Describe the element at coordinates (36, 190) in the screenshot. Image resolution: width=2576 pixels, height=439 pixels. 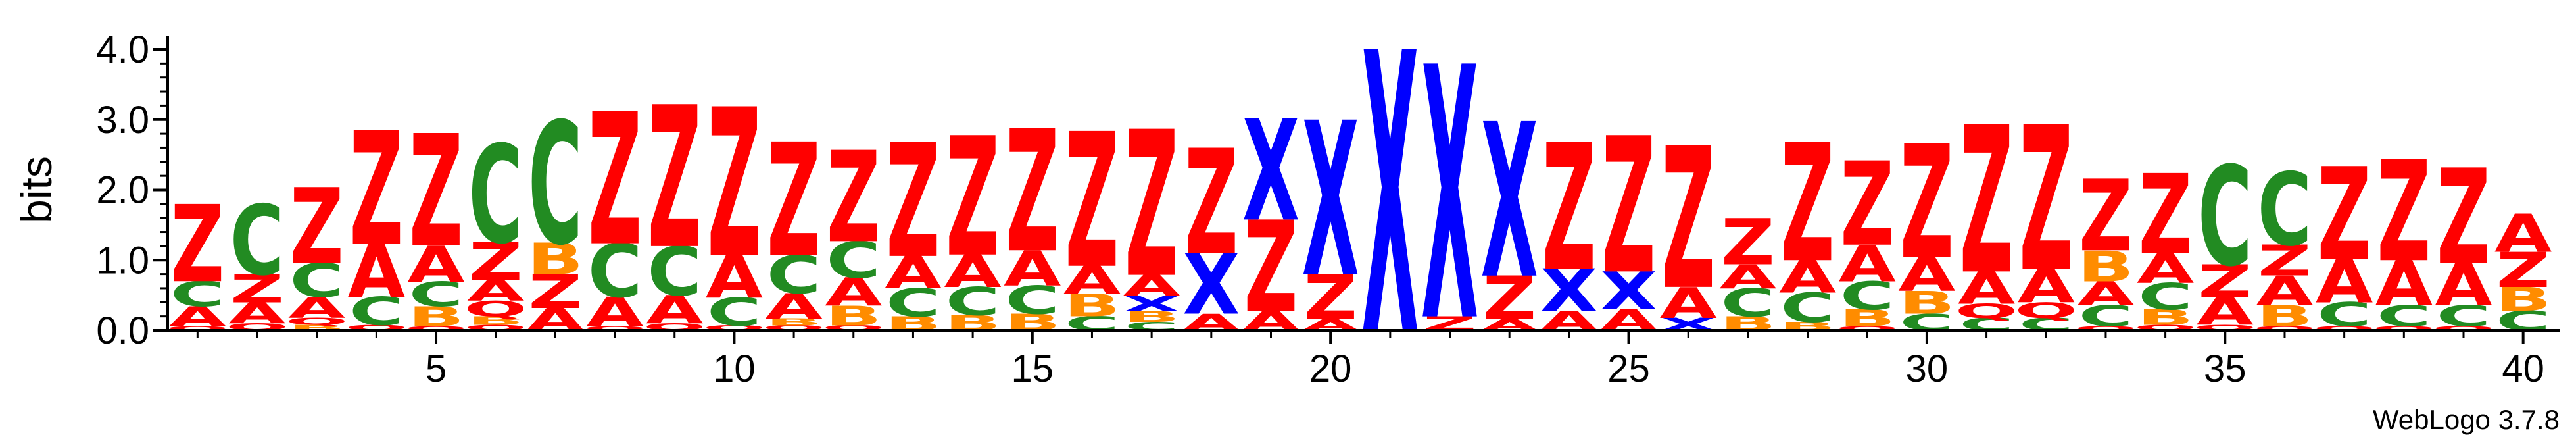
I see `y-axis-label: bits` at that location.